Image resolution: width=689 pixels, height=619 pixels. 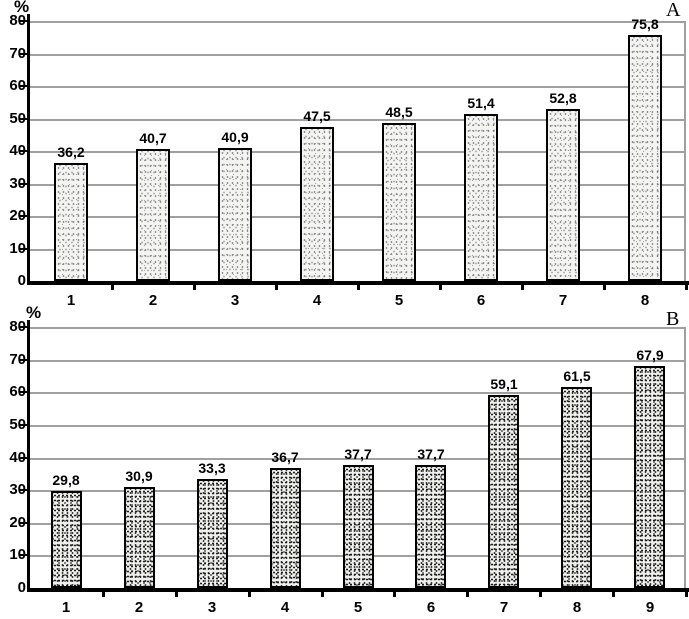 I want to click on panel-label: B, so click(x=673, y=319).